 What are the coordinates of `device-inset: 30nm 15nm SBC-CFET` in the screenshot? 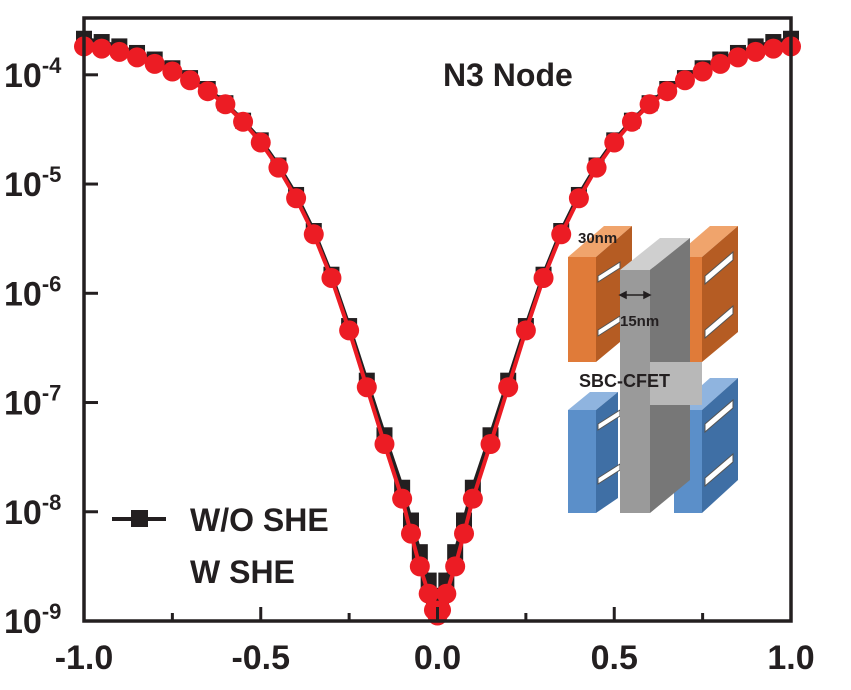 It's located at (653, 369).